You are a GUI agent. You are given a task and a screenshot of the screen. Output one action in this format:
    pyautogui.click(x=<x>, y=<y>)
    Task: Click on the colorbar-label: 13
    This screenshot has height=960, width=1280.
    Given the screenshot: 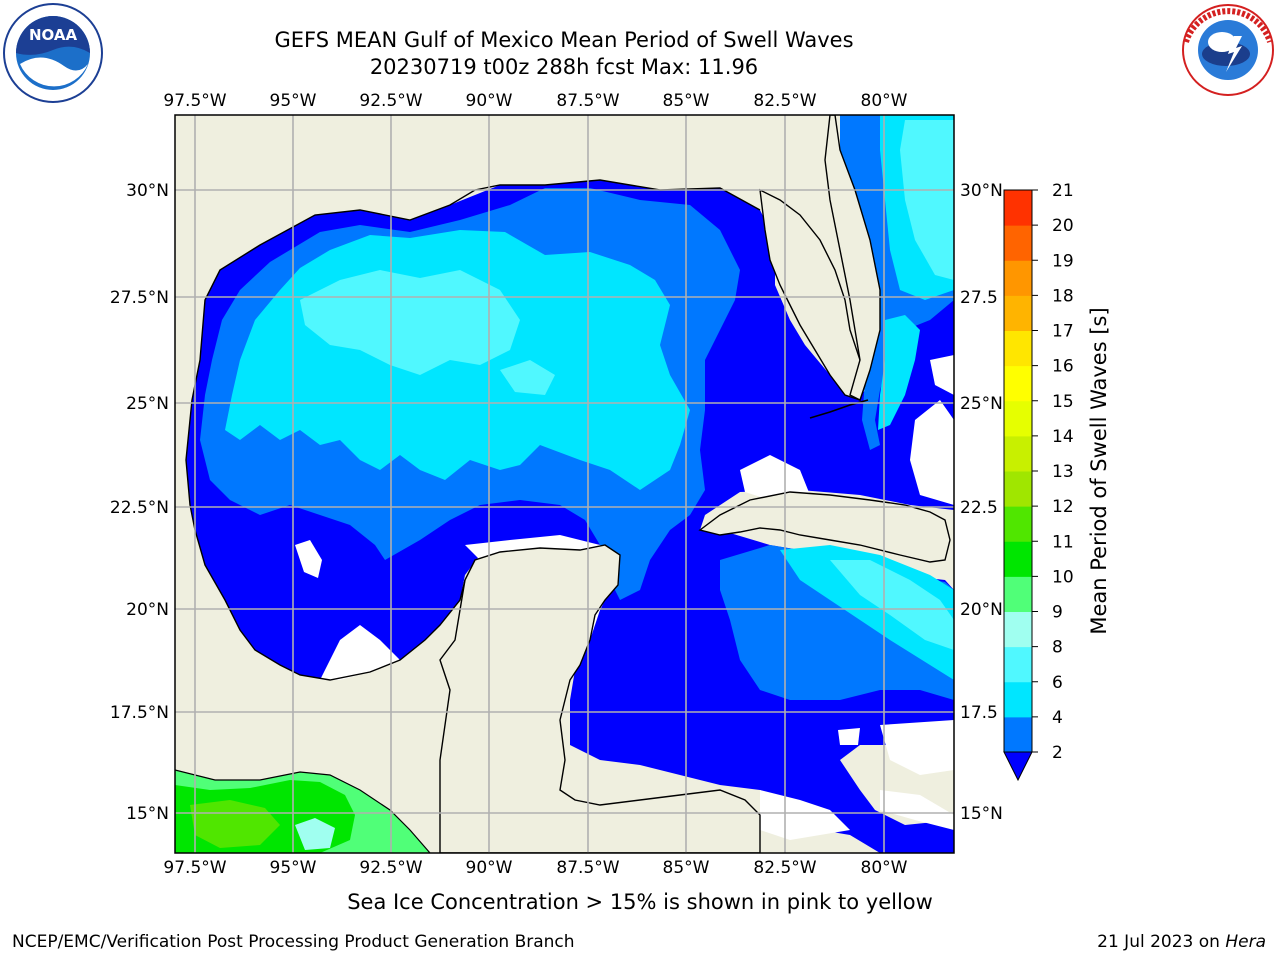 What is the action you would take?
    pyautogui.click(x=1063, y=472)
    